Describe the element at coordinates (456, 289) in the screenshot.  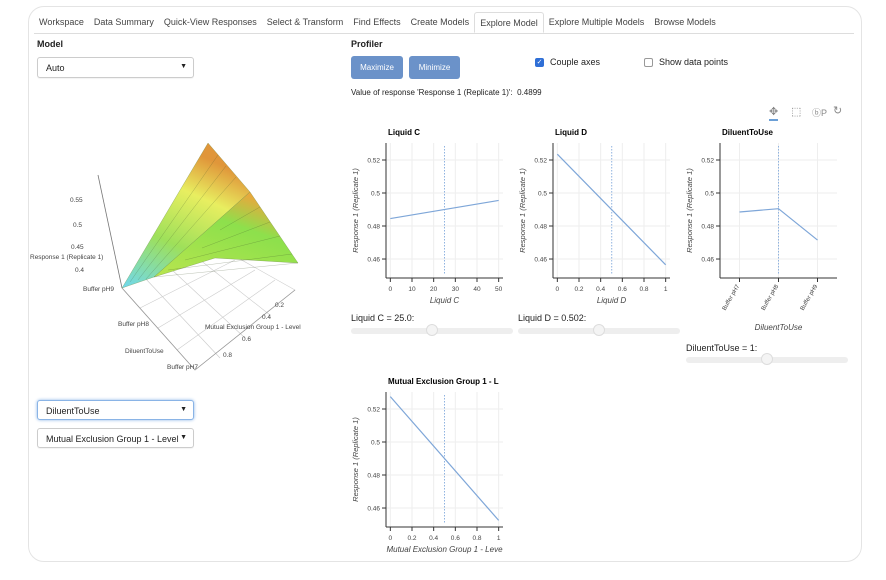
I see `x-tick-label: 30` at that location.